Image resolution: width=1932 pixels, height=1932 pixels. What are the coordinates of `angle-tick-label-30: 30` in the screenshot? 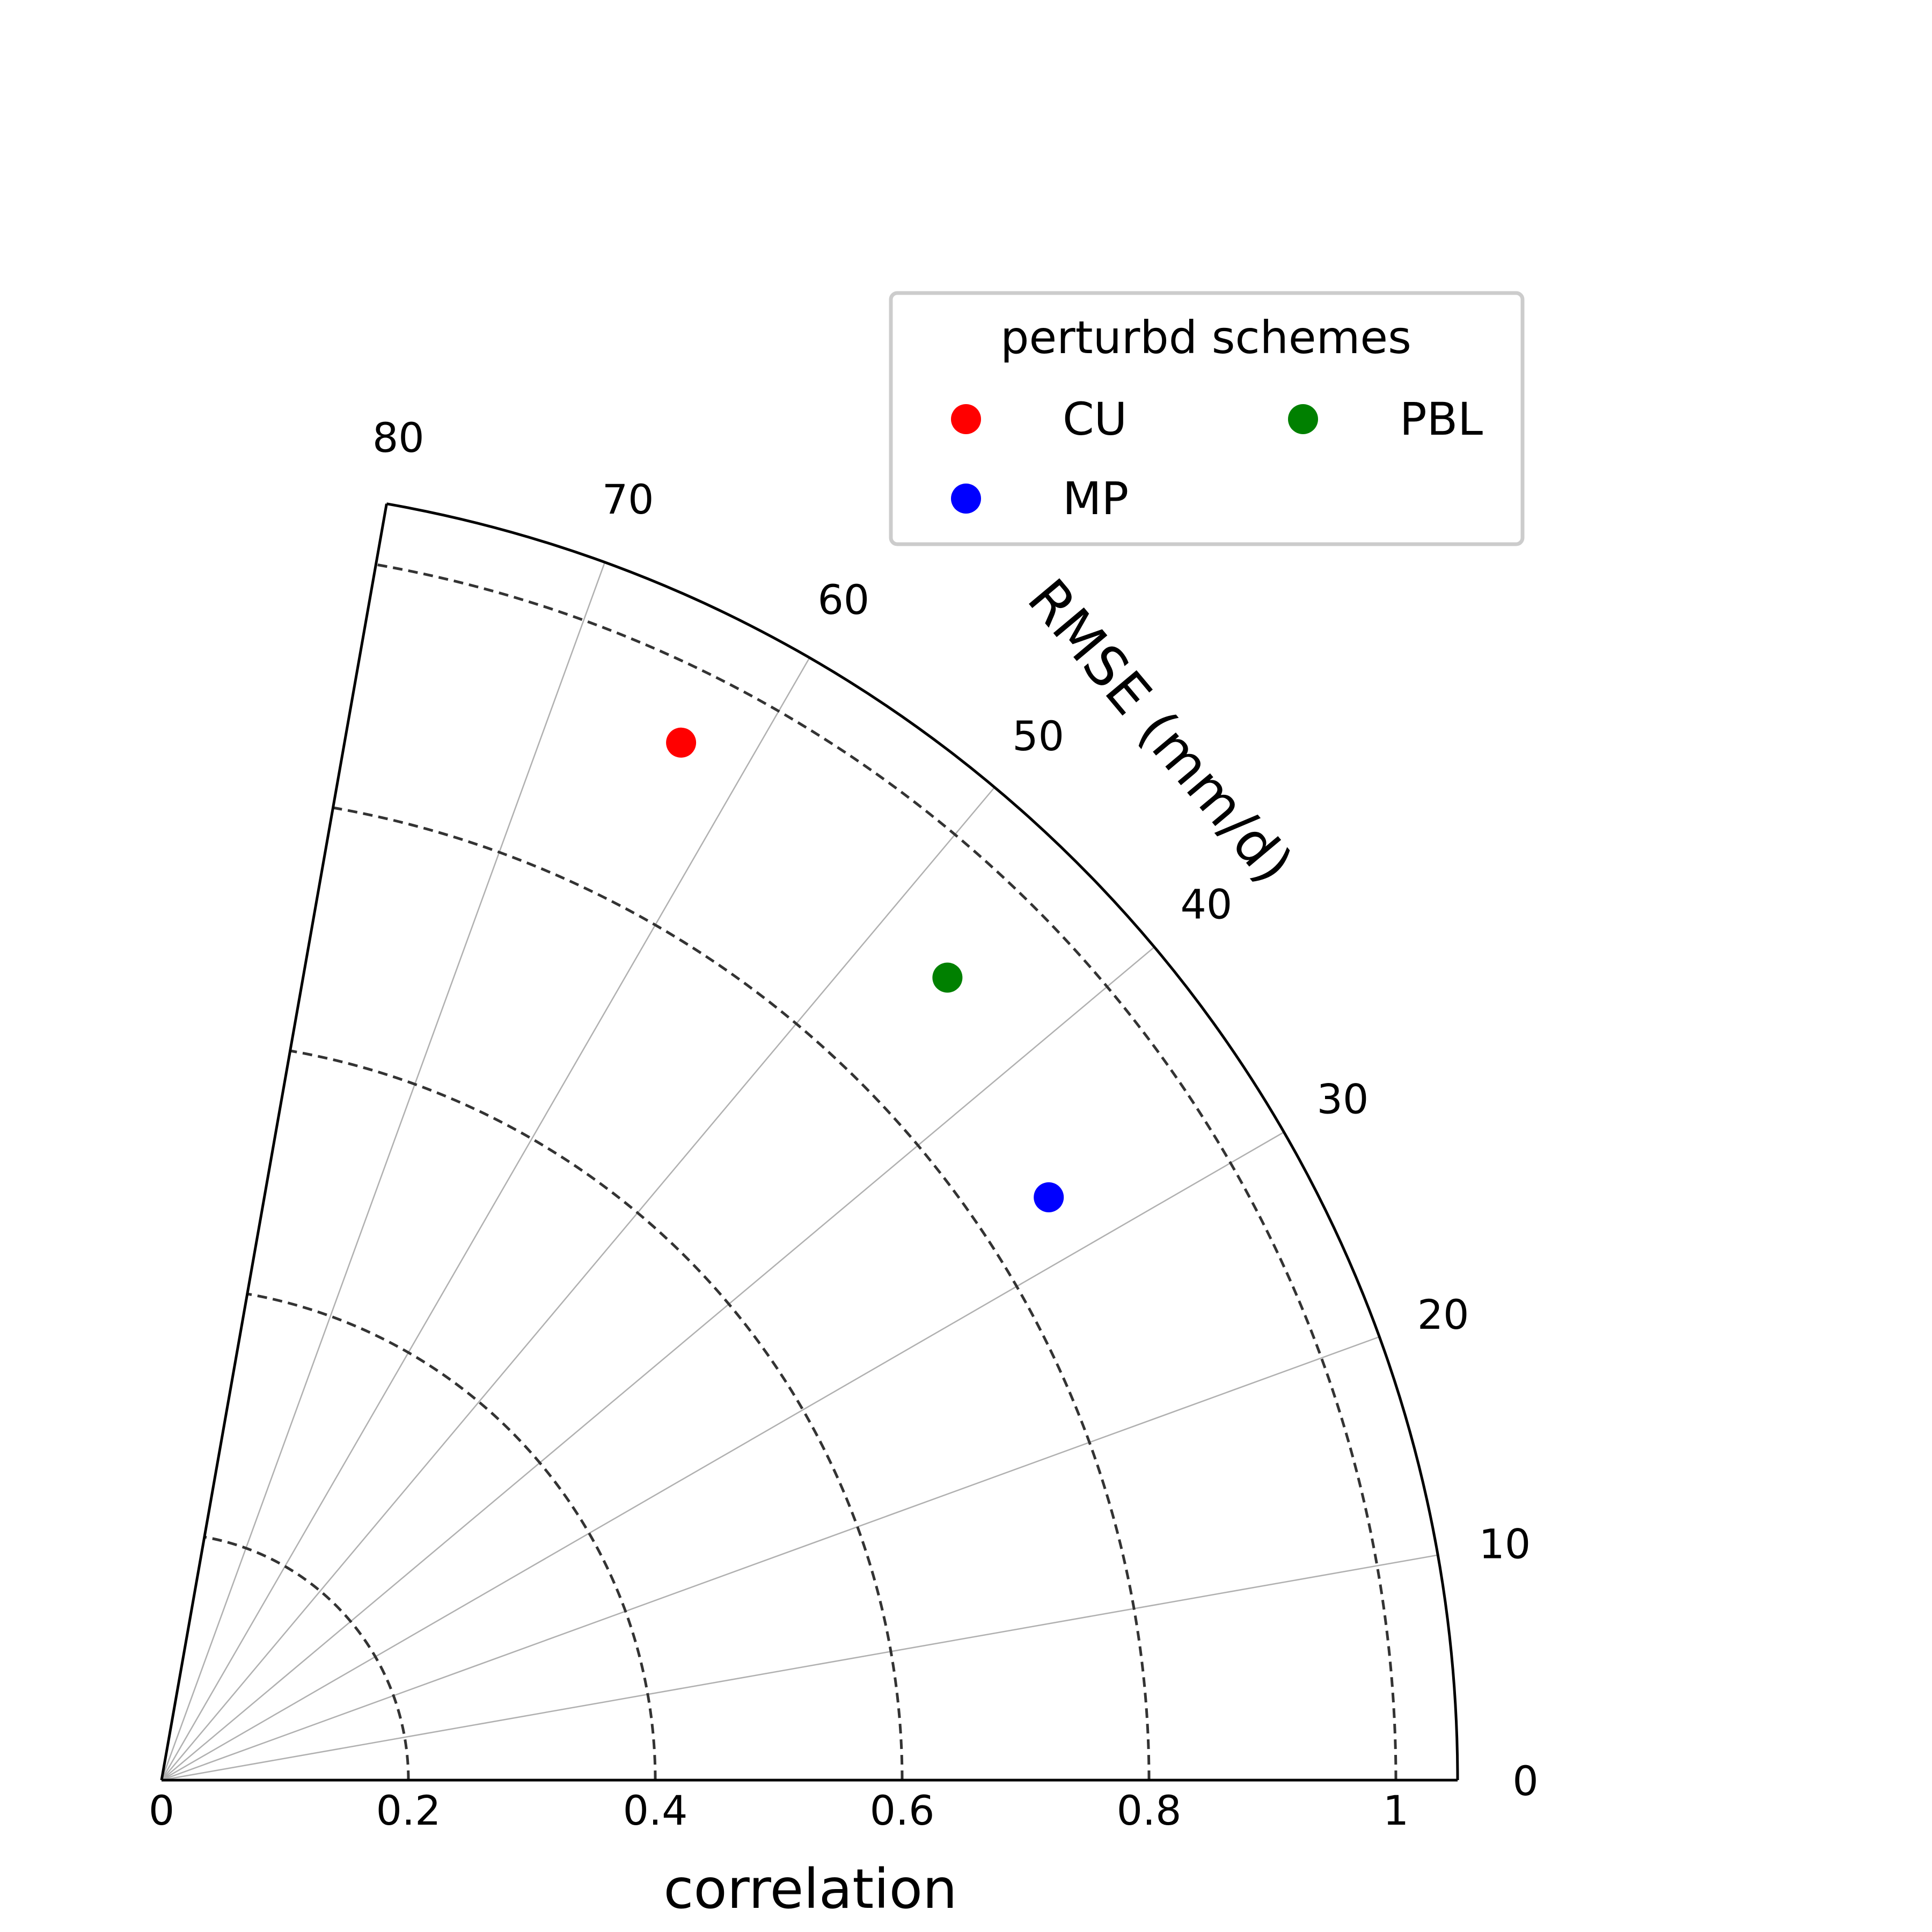 It's located at (1343, 1099).